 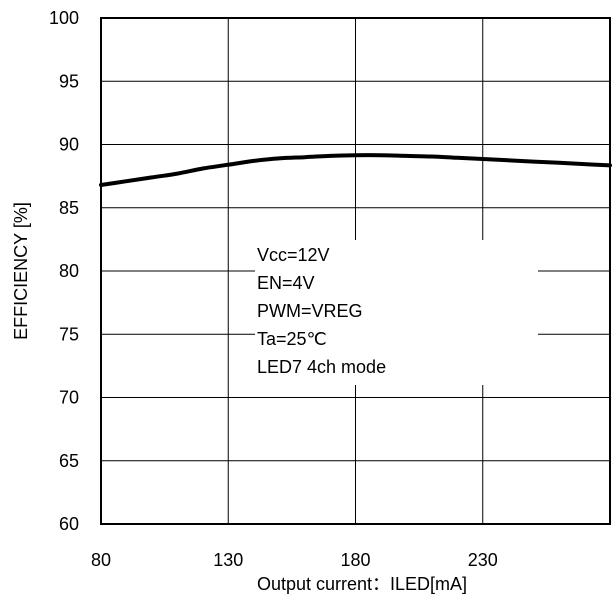 I want to click on annotation-en: EN=4V, so click(x=286, y=283).